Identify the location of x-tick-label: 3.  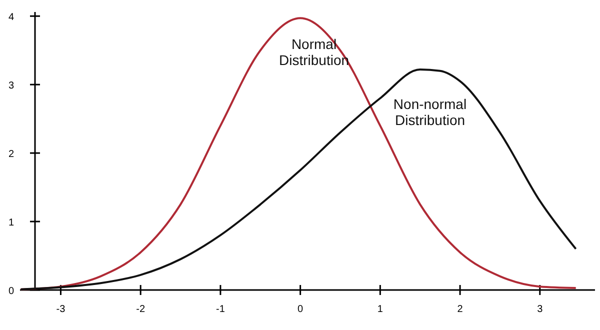
(540, 309).